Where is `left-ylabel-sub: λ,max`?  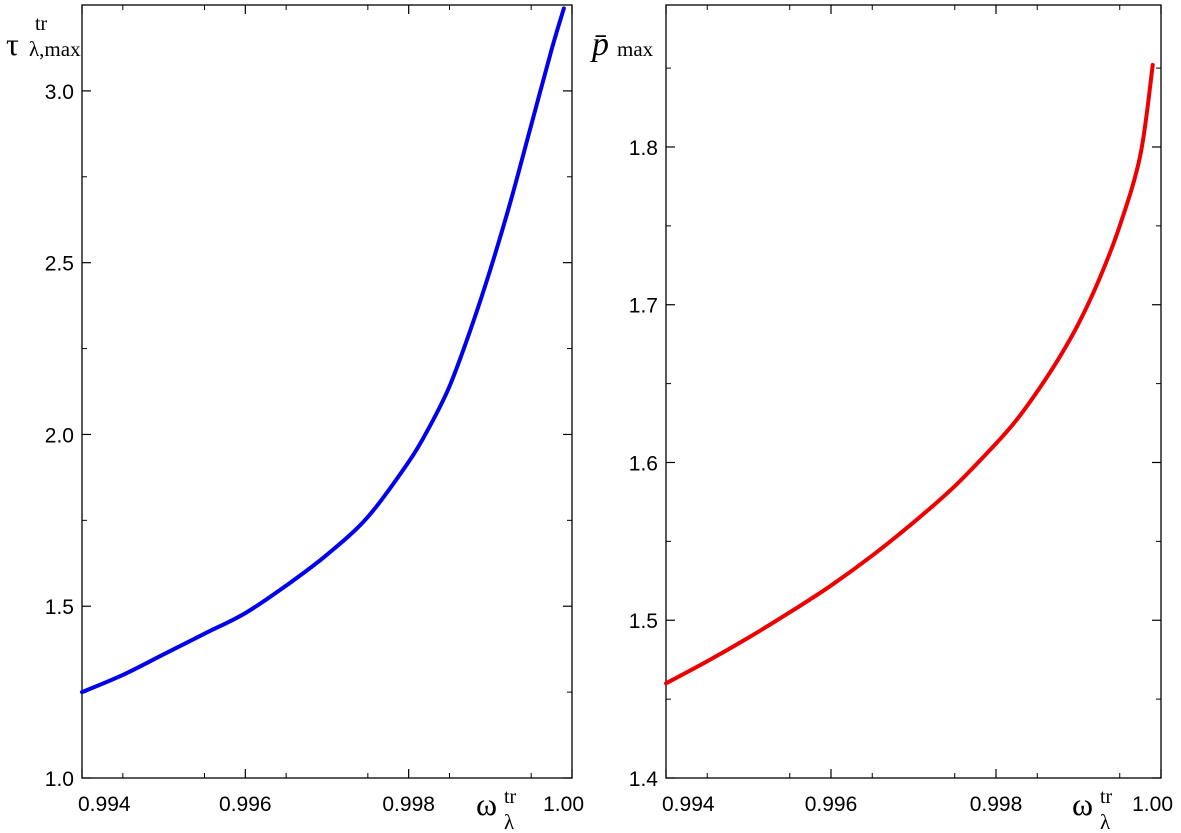 left-ylabel-sub: λ,max is located at coordinates (55, 49).